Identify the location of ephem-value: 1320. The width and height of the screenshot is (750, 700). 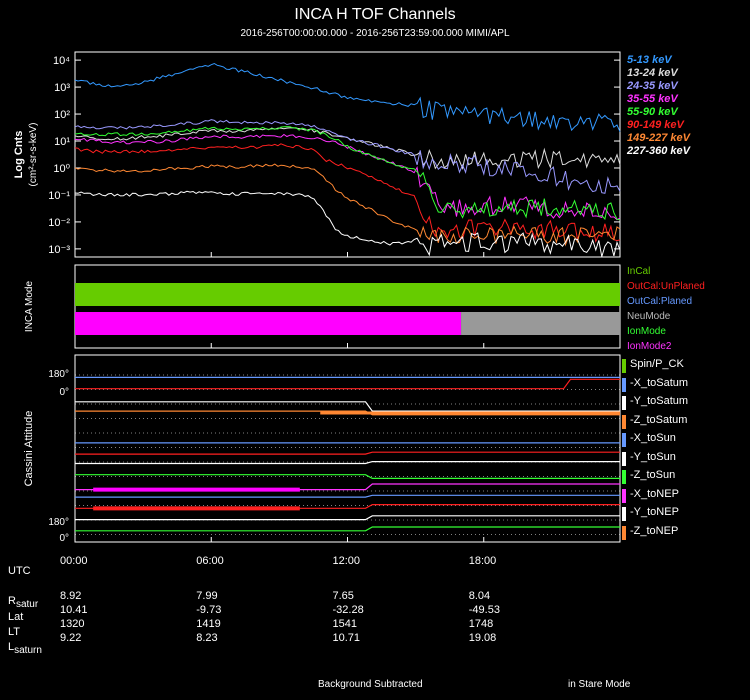
(72, 624).